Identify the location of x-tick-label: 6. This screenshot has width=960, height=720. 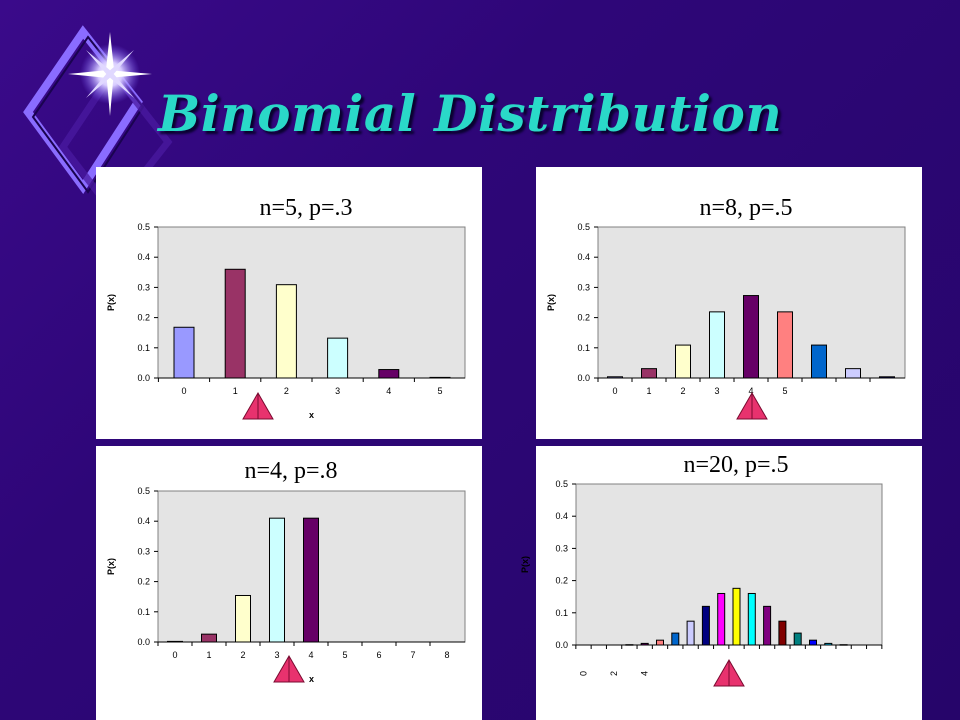
(378, 655).